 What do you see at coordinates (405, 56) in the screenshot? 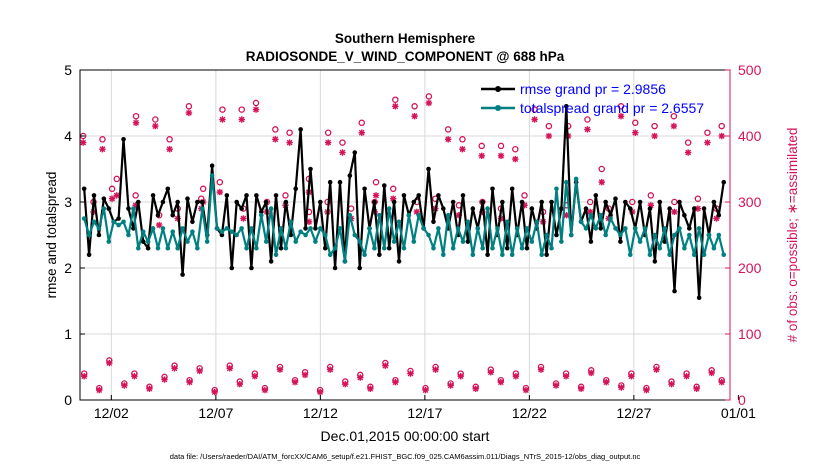
I see `chart-title-line2: RADIOSONDE_V_WIND_COMPONENT @ 688 hPa` at bounding box center [405, 56].